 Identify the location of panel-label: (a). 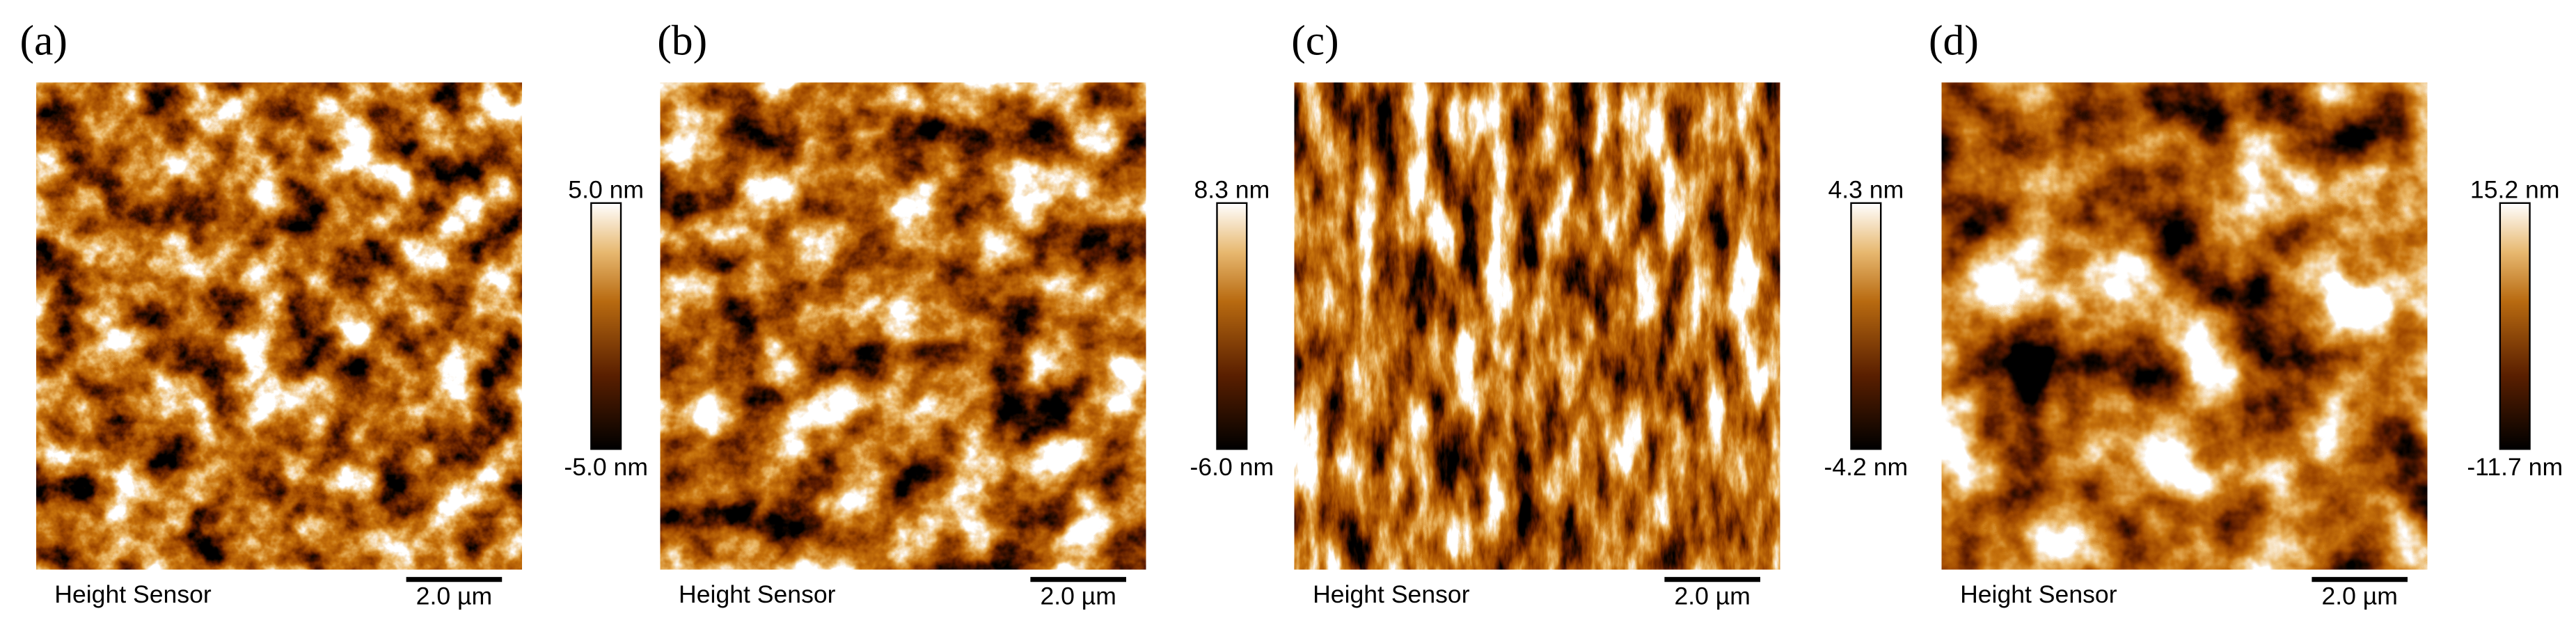
(43, 40).